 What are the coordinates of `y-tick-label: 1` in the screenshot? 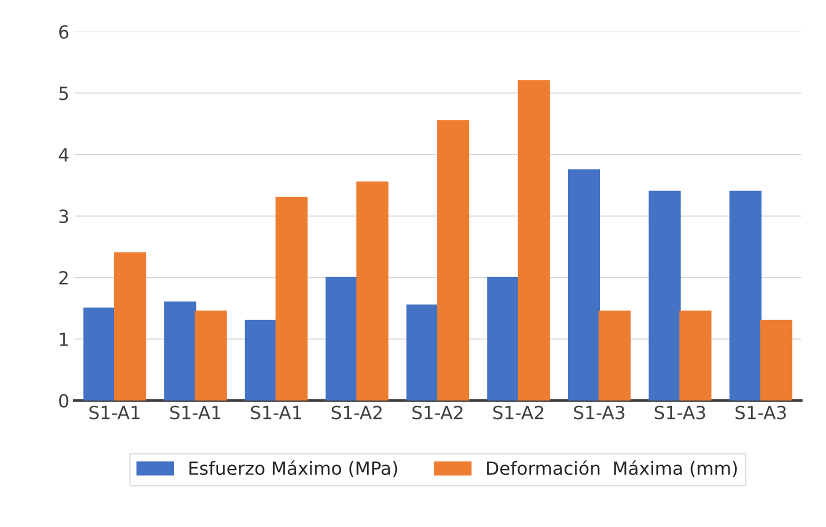 It's located at (64, 339).